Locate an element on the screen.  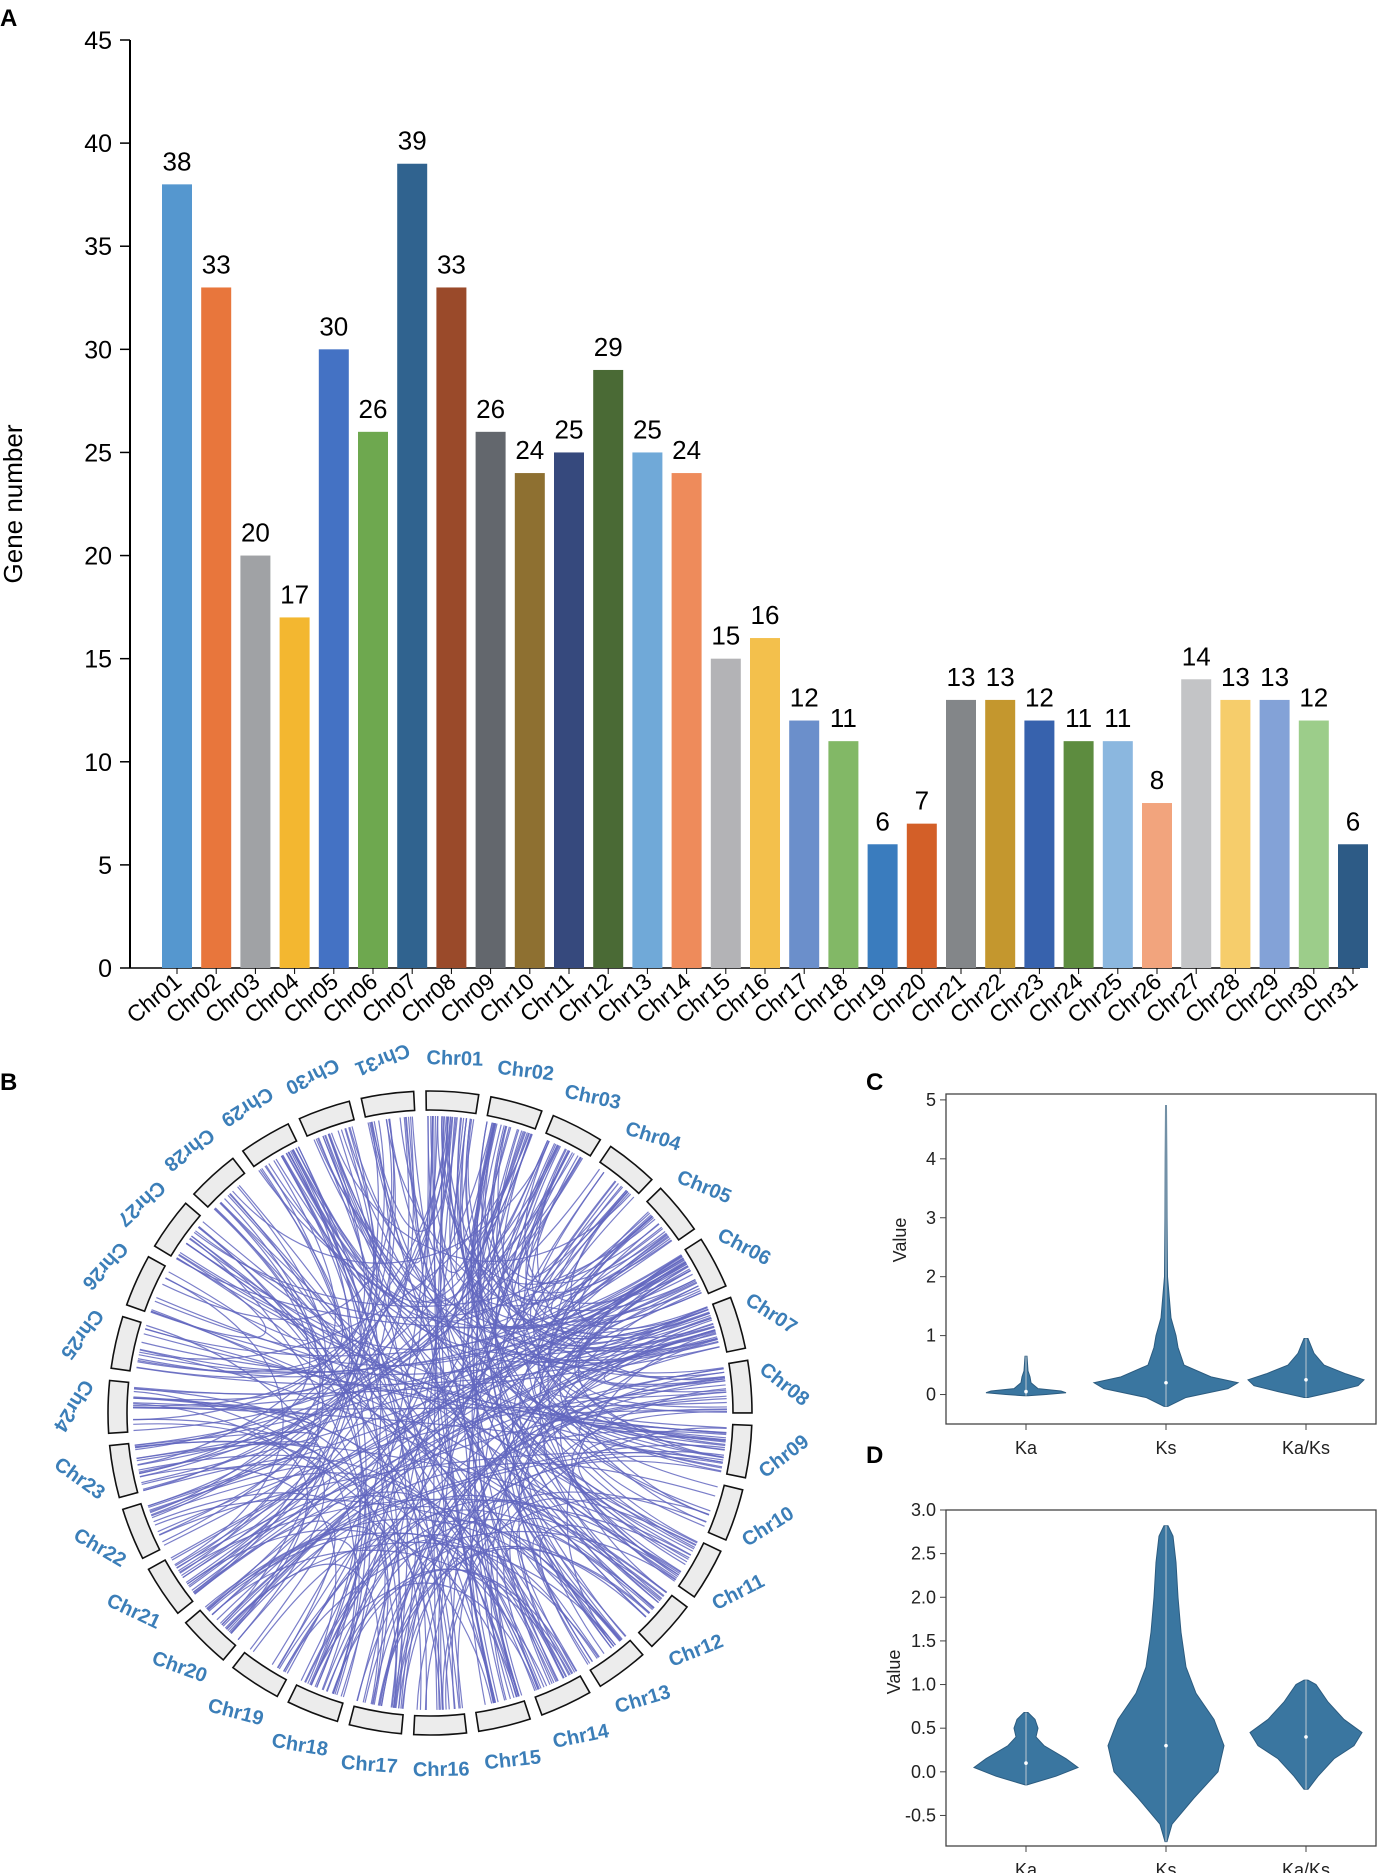
bar-chr01 is located at coordinates (177, 576).